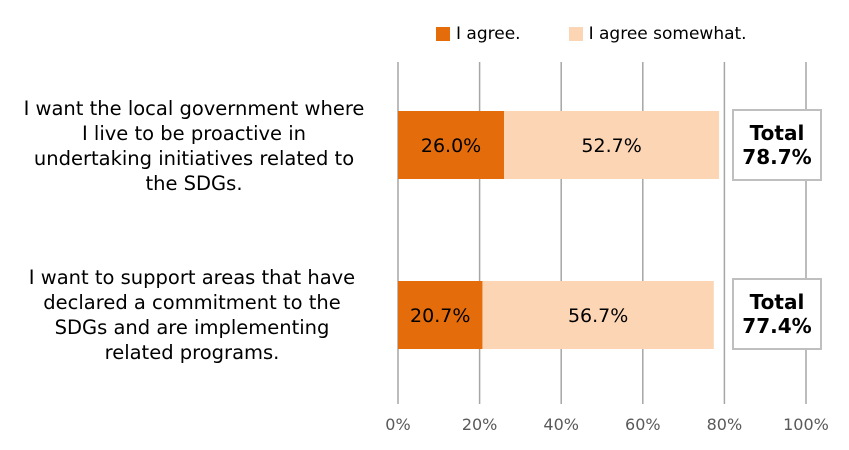 This screenshot has width=849, height=450. Describe the element at coordinates (806, 424) in the screenshot. I see `x-tick-label-5: 100%` at that location.